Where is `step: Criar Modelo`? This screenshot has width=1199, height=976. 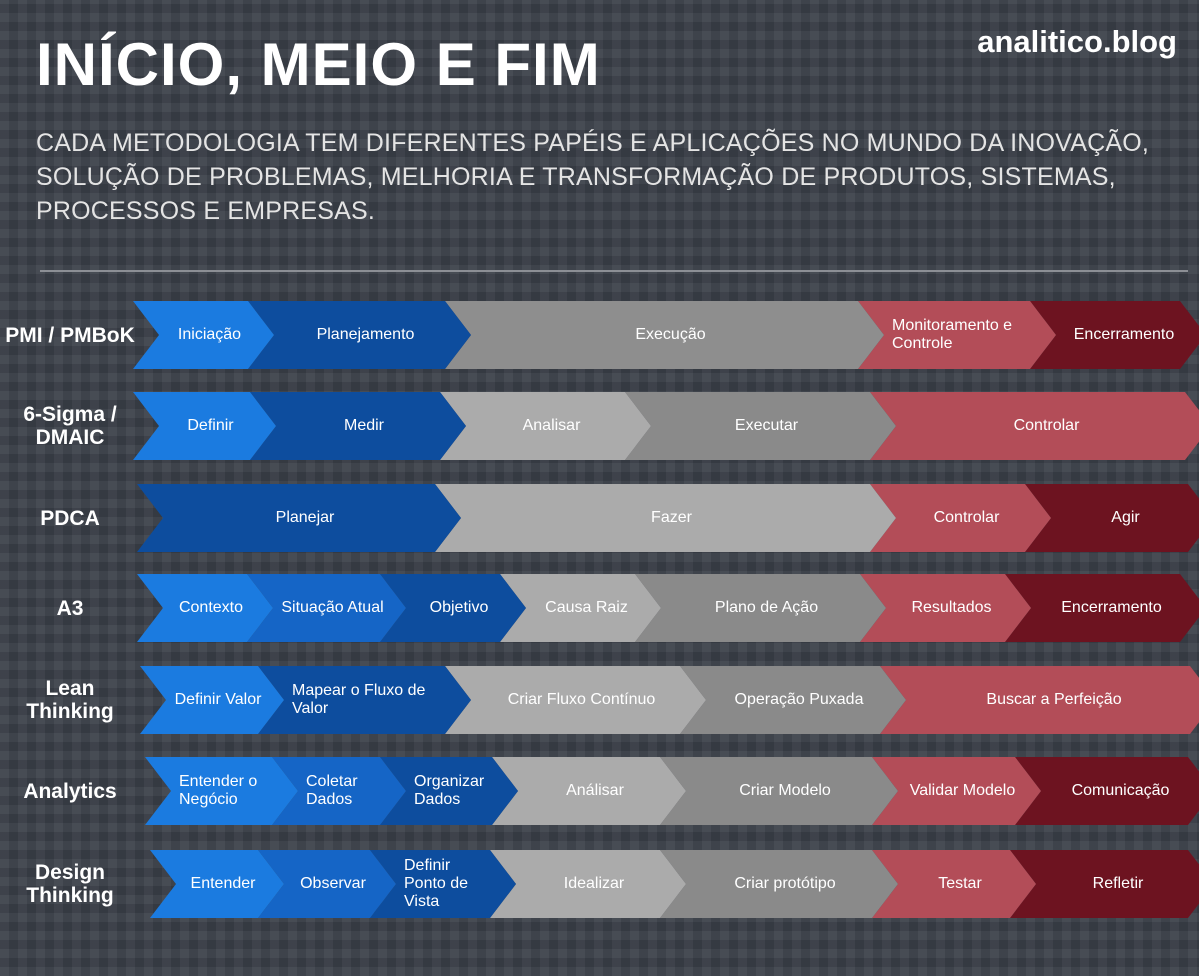
step: Criar Modelo is located at coordinates (779, 791).